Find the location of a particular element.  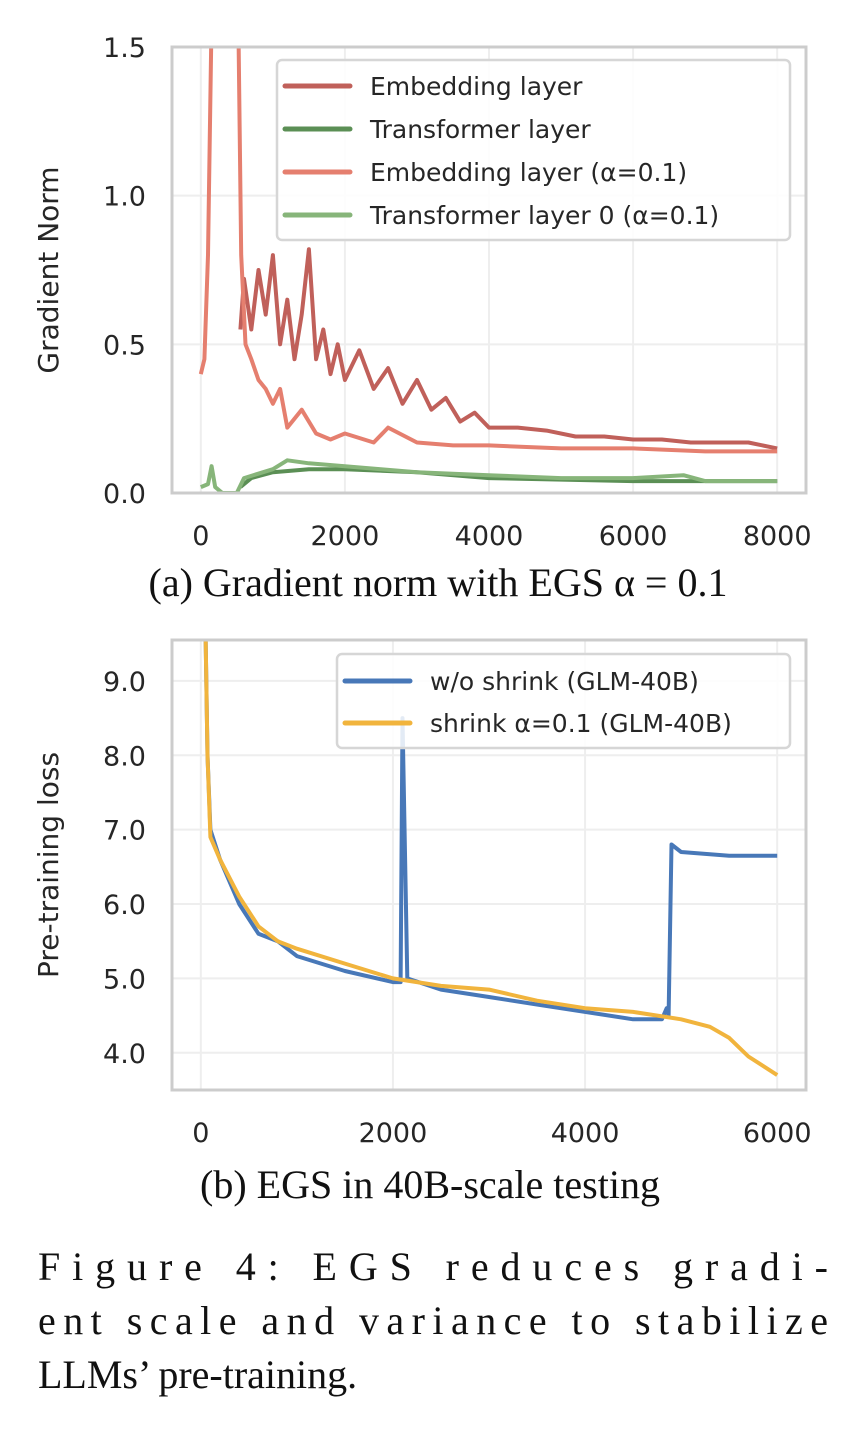

y-tick-label: 0.0 is located at coordinates (124, 494).